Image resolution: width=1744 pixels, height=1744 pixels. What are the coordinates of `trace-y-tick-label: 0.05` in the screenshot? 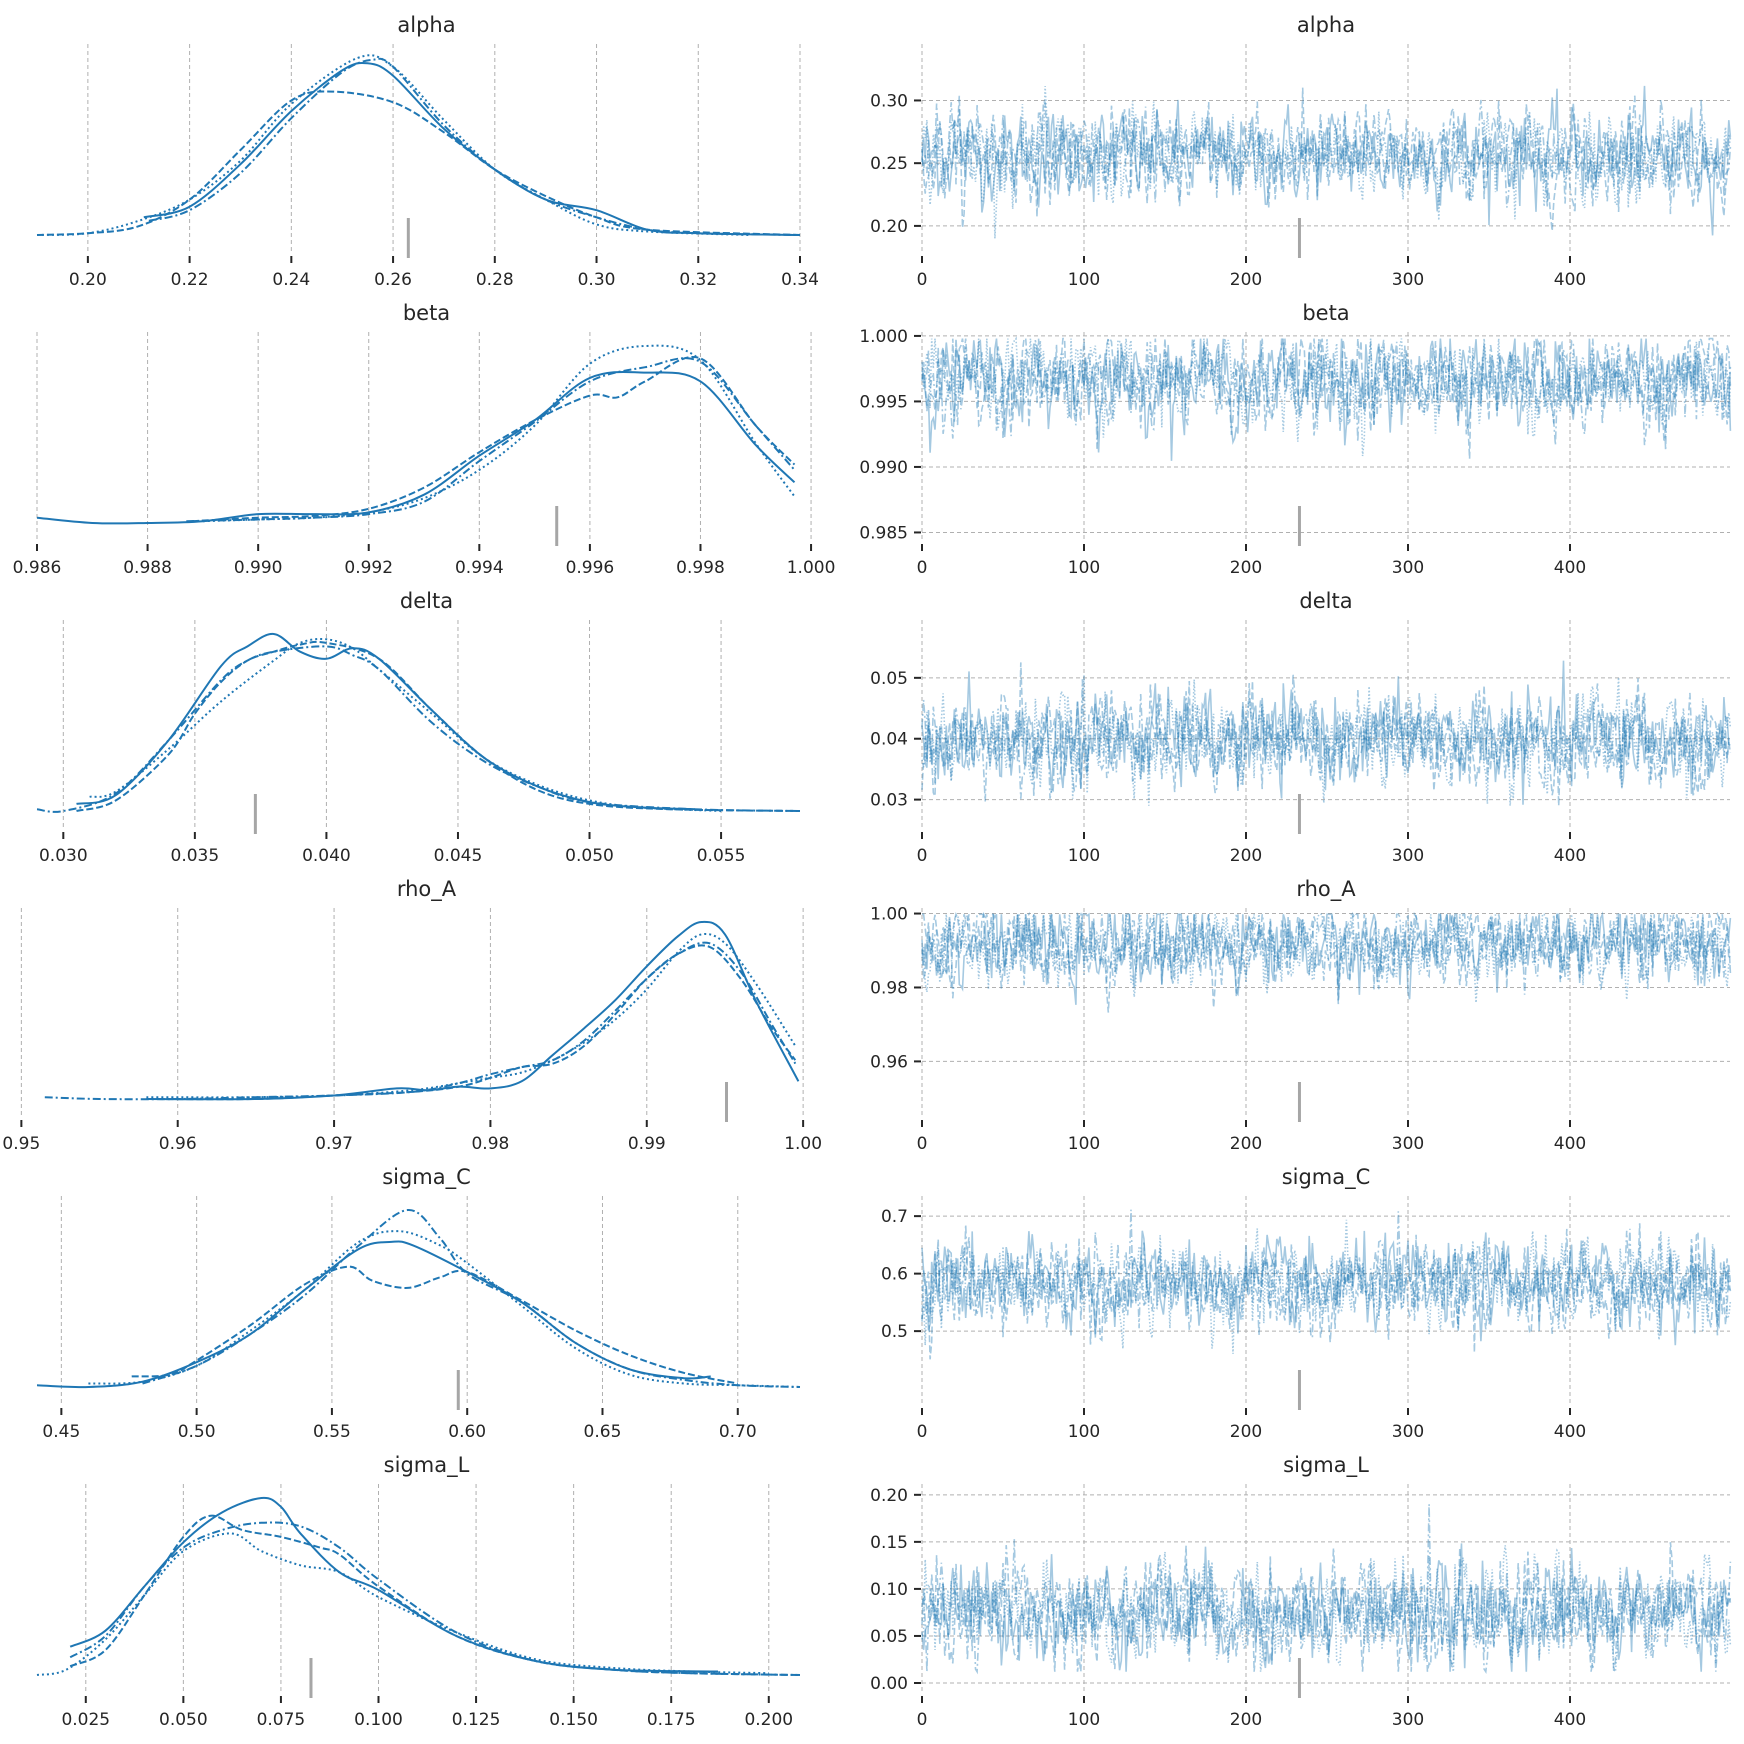 It's located at (889, 1637).